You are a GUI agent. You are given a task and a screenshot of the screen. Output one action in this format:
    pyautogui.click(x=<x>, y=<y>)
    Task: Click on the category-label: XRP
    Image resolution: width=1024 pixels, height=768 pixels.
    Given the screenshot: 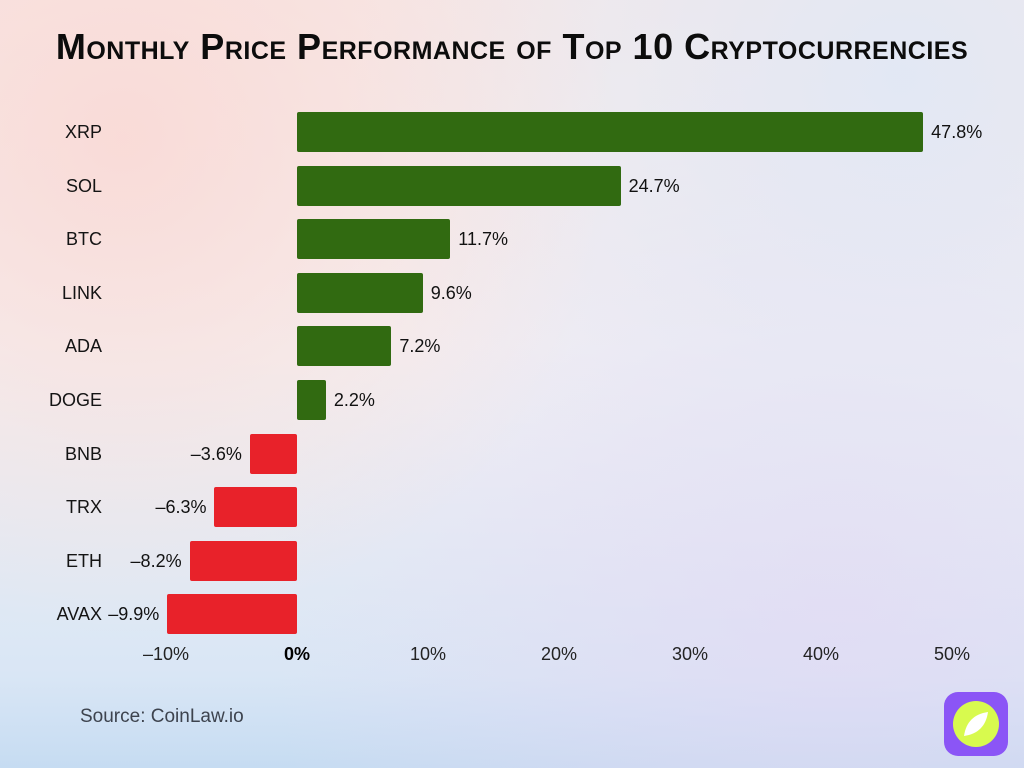 What is the action you would take?
    pyautogui.click(x=83, y=132)
    